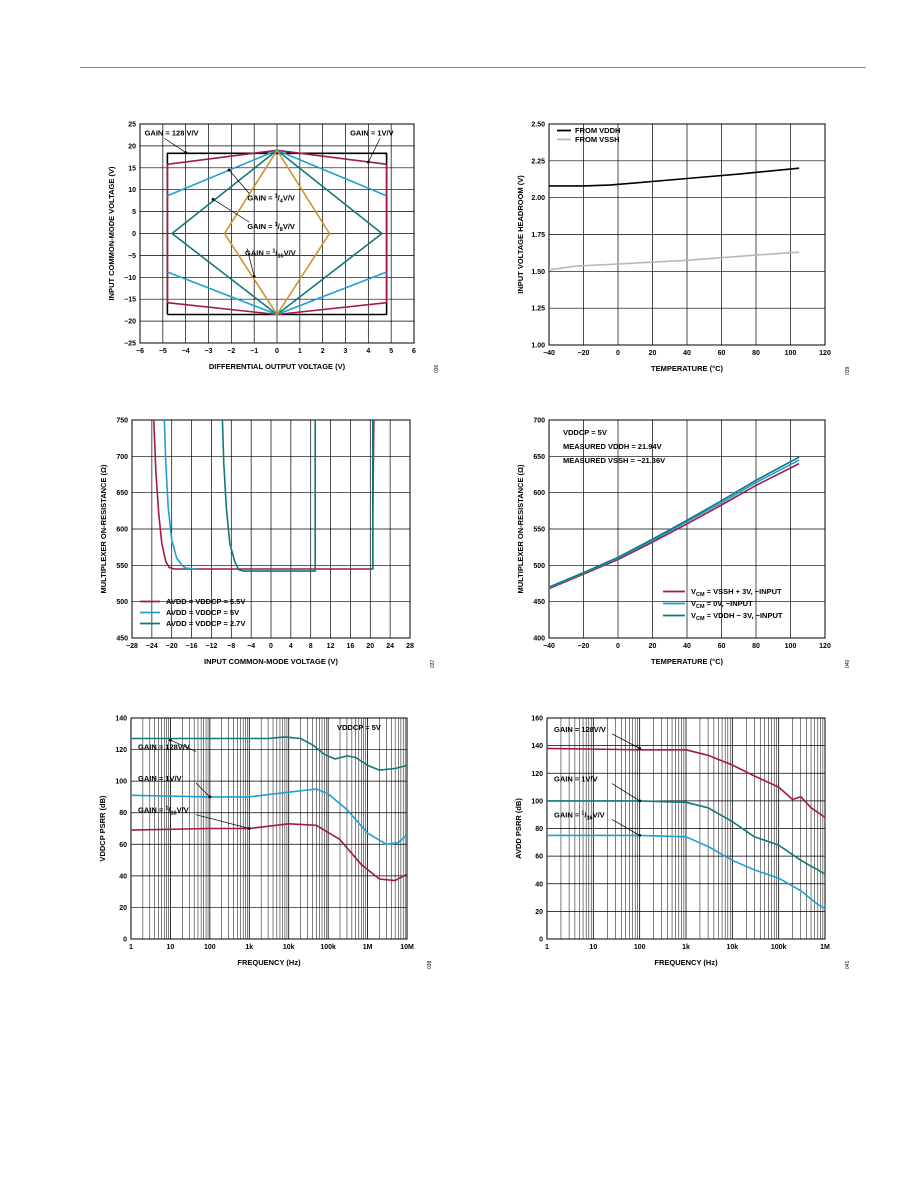  I want to click on condition-text: VDDCP = 5V, so click(585, 432).